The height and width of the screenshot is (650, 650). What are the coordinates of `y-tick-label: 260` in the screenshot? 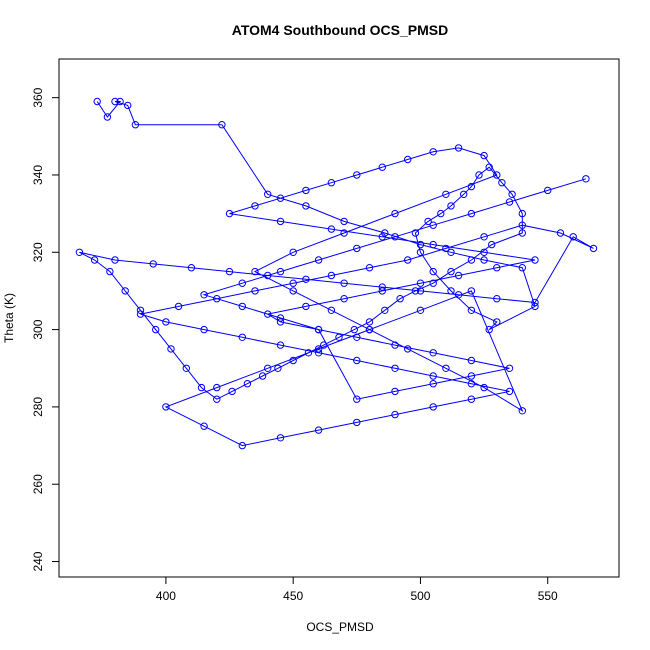 It's located at (38, 484).